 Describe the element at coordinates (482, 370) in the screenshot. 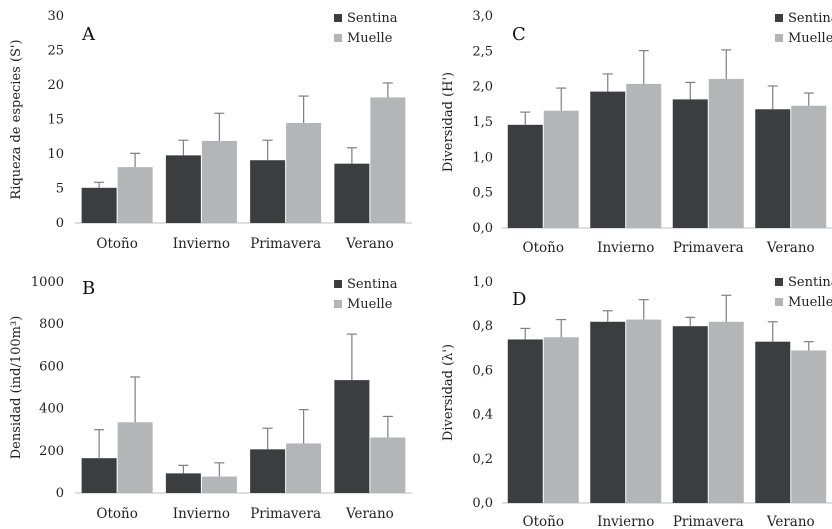

I see `y-tick-label: 0,6` at that location.